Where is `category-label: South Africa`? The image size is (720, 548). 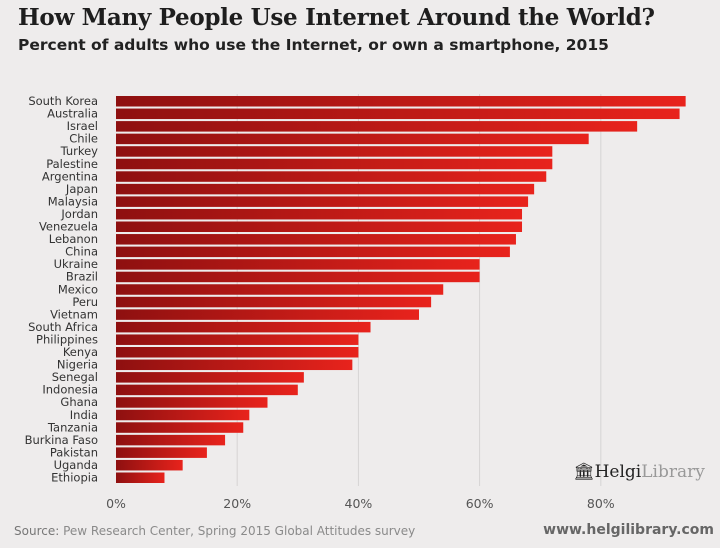 category-label: South Africa is located at coordinates (63, 327).